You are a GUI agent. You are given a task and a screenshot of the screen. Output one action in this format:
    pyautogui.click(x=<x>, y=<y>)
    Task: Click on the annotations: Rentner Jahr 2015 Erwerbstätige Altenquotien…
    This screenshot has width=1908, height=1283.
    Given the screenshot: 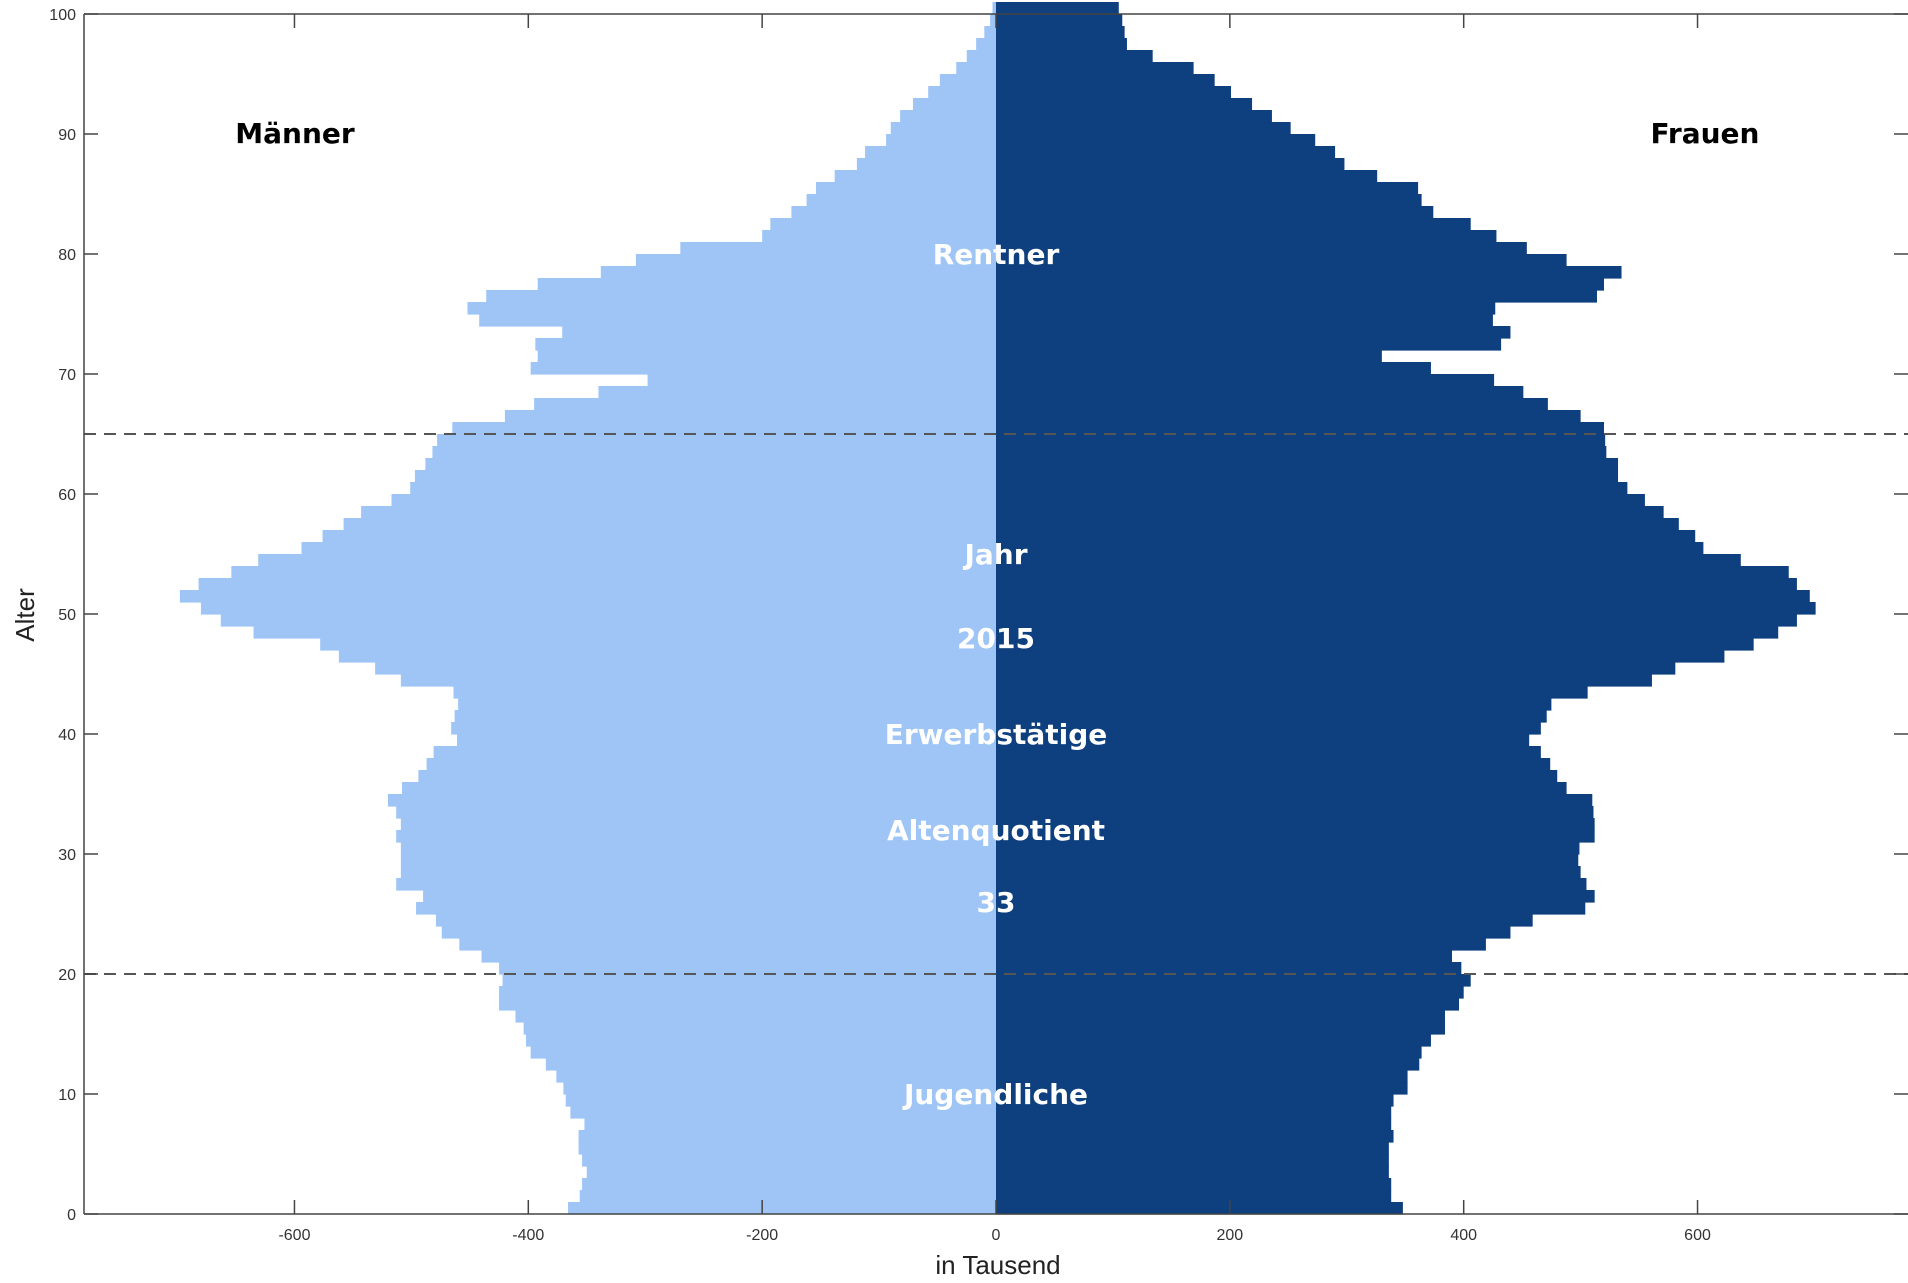 What is the action you would take?
    pyautogui.click(x=996, y=674)
    